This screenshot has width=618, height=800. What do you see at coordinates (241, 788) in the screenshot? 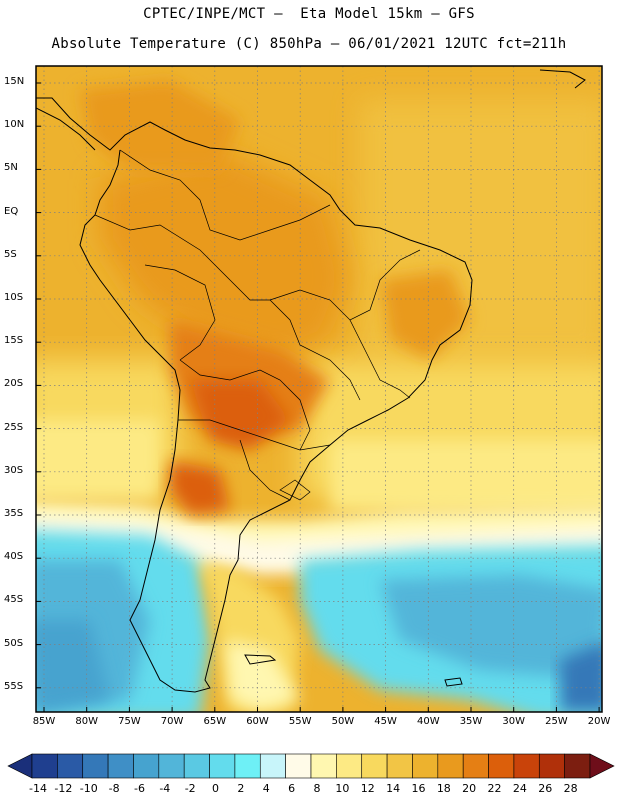
I see `colorbar-label: 2` at bounding box center [241, 788].